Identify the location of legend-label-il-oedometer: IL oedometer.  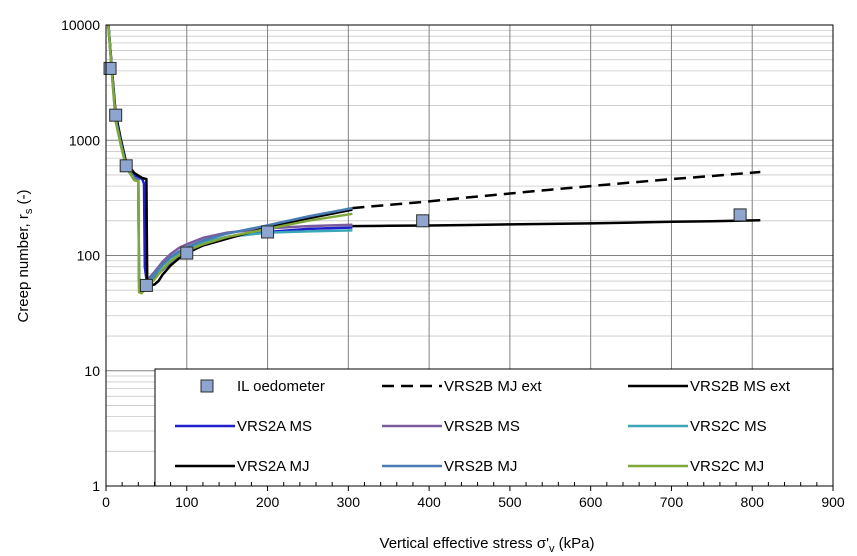
(281, 386).